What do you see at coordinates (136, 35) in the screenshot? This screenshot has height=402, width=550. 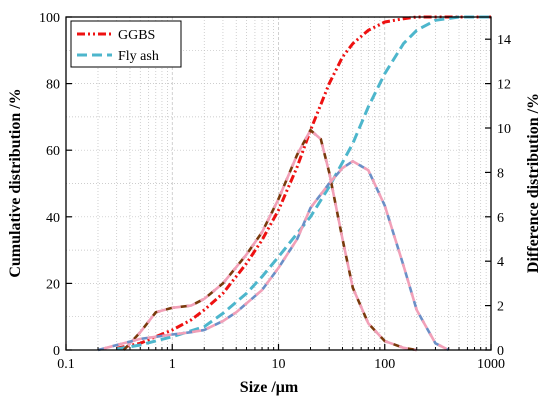 I see `legend-label-ggbs: GGBS` at bounding box center [136, 35].